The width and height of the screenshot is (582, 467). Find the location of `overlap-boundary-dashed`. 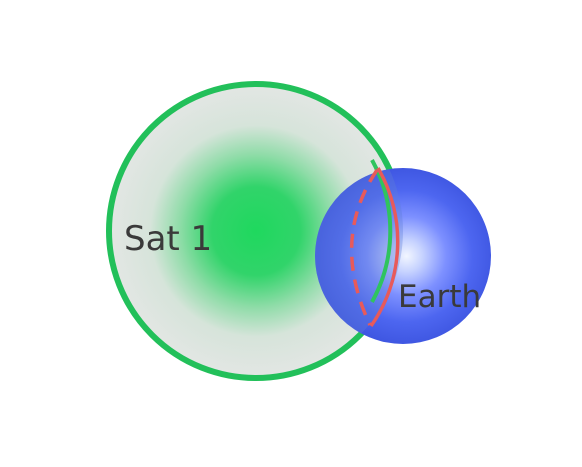

overlap-boundary-dashed is located at coordinates (364, 247).